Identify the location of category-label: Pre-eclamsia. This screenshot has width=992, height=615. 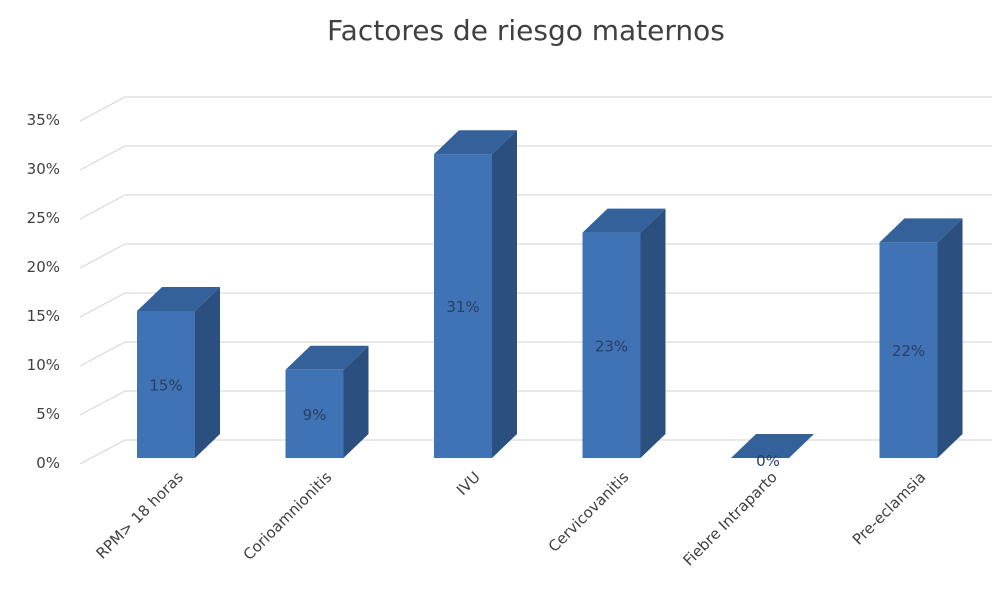
(889, 508).